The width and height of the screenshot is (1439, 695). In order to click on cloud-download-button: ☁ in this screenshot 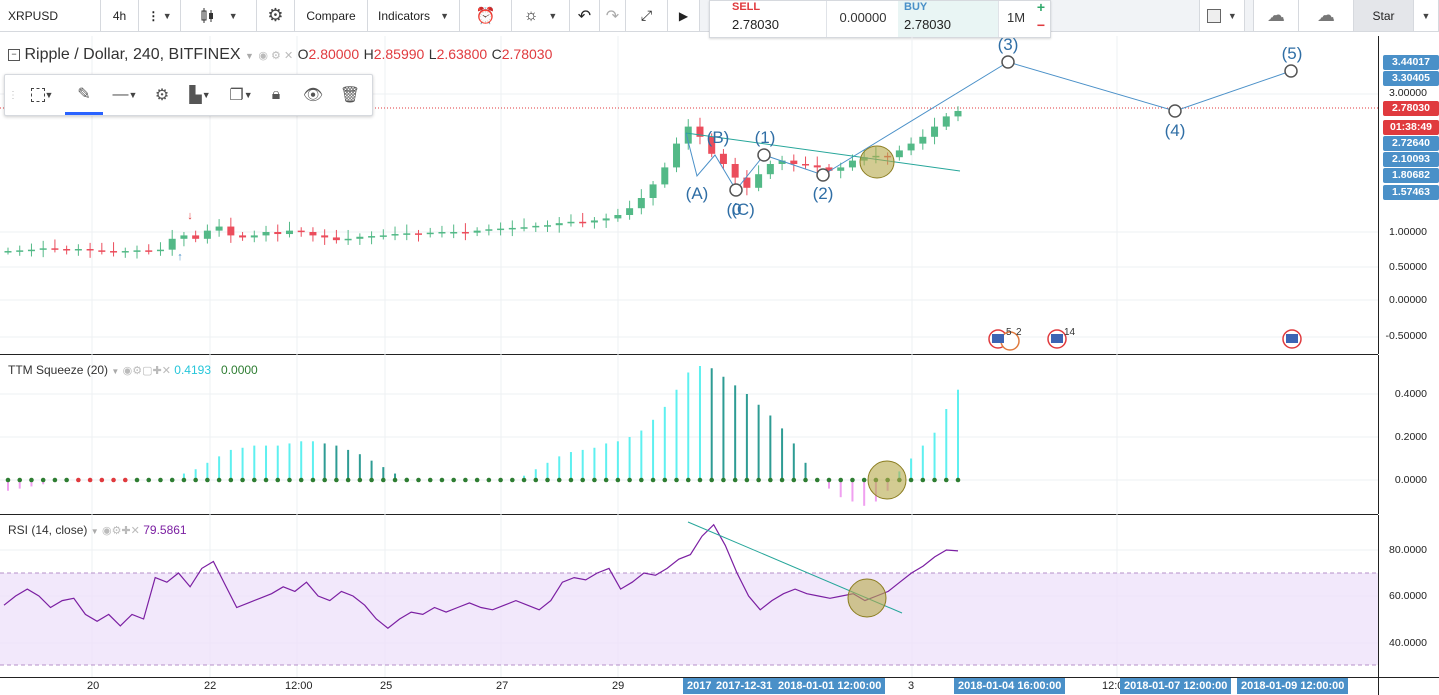, I will do `click(1276, 15)`.